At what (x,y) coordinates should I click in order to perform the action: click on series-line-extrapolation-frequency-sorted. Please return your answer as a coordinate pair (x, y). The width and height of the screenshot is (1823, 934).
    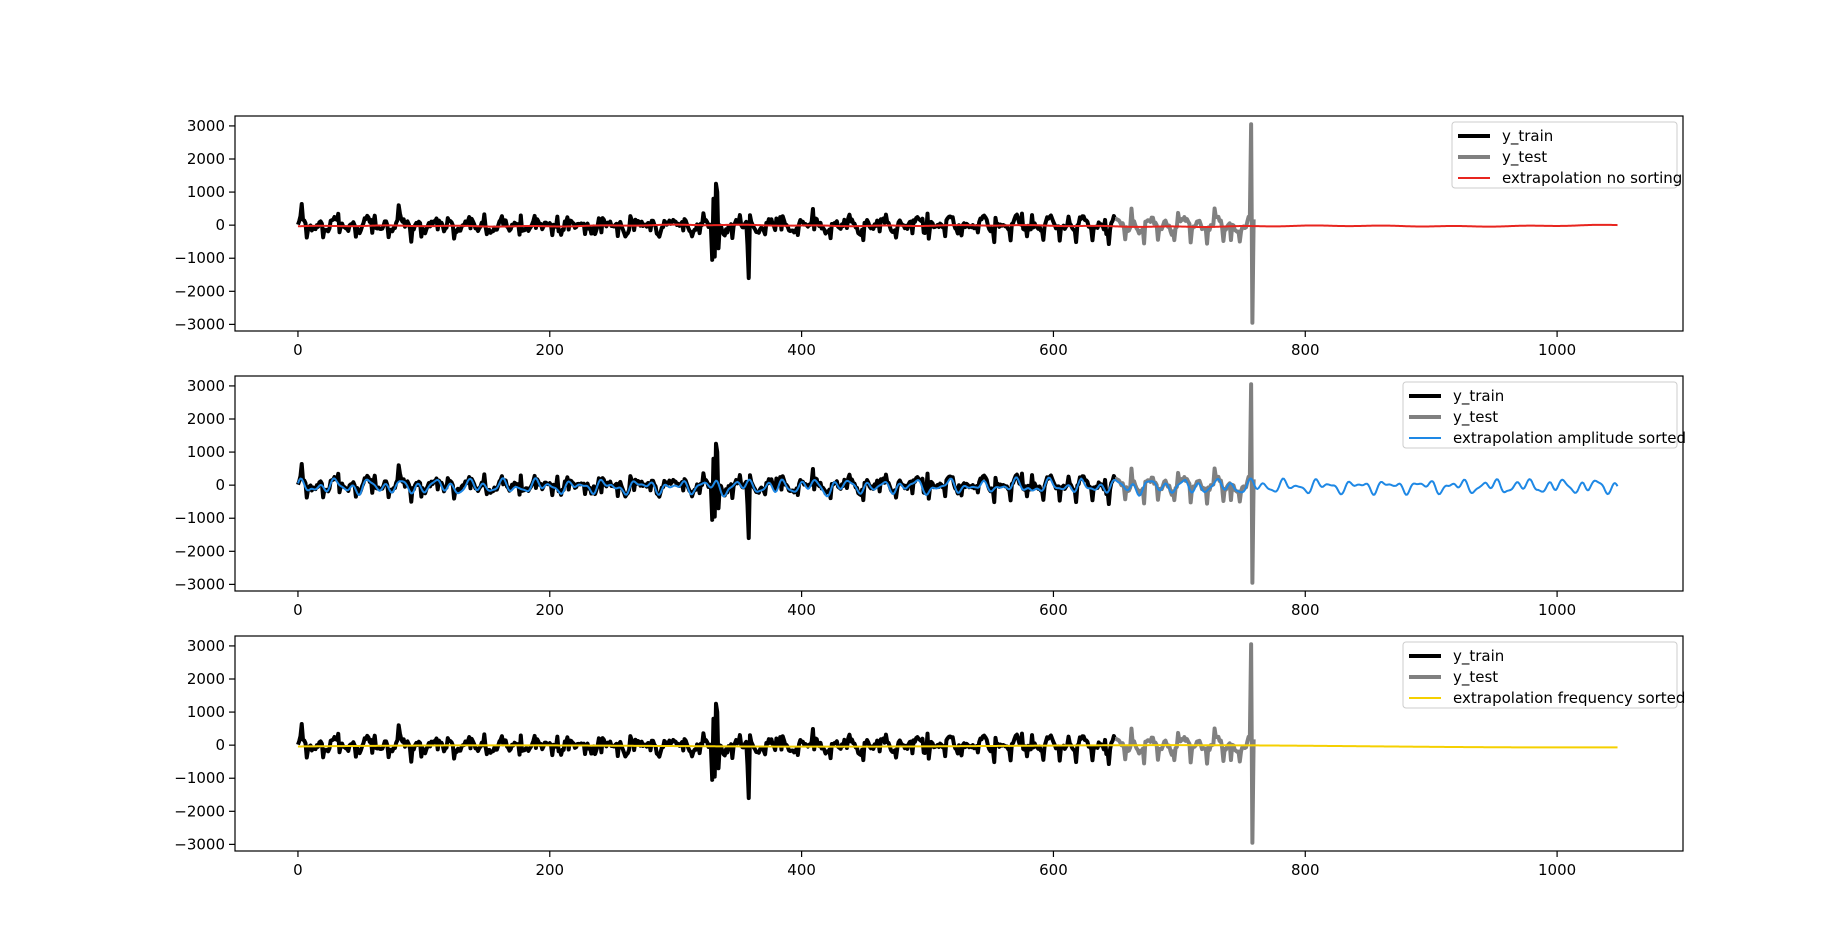
    Looking at the image, I should click on (957, 746).